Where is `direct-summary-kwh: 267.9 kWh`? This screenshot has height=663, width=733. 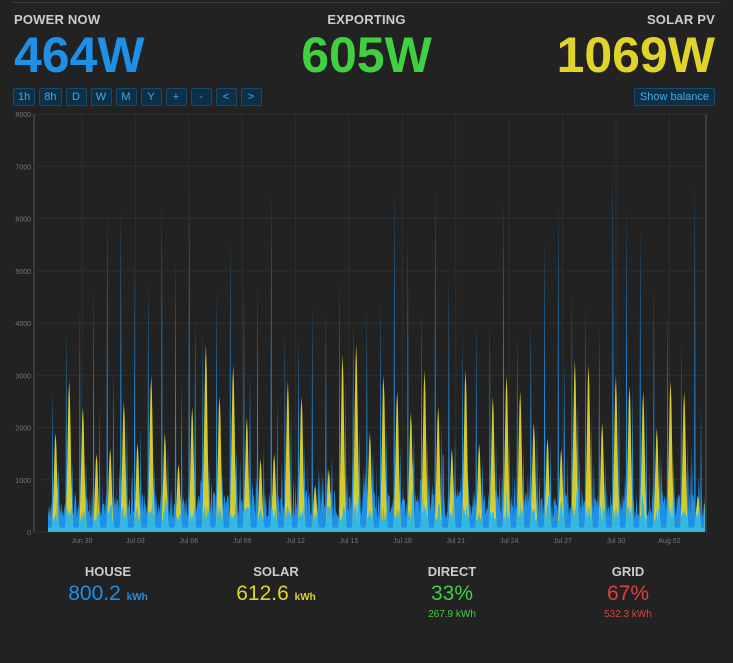 direct-summary-kwh: 267.9 kWh is located at coordinates (452, 614).